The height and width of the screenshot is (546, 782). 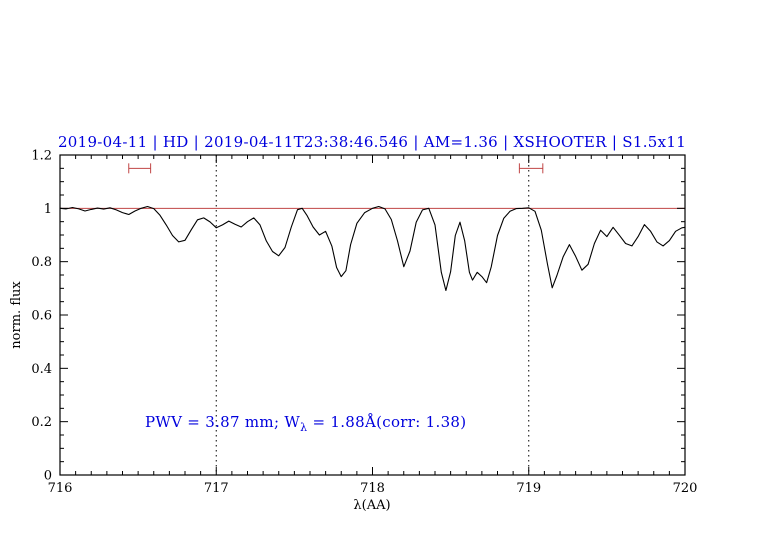 I want to click on pwv-annotation: PWV = 3.87 mm; Wλ = 1.88Å(corr: 1.38), so click(x=305, y=423).